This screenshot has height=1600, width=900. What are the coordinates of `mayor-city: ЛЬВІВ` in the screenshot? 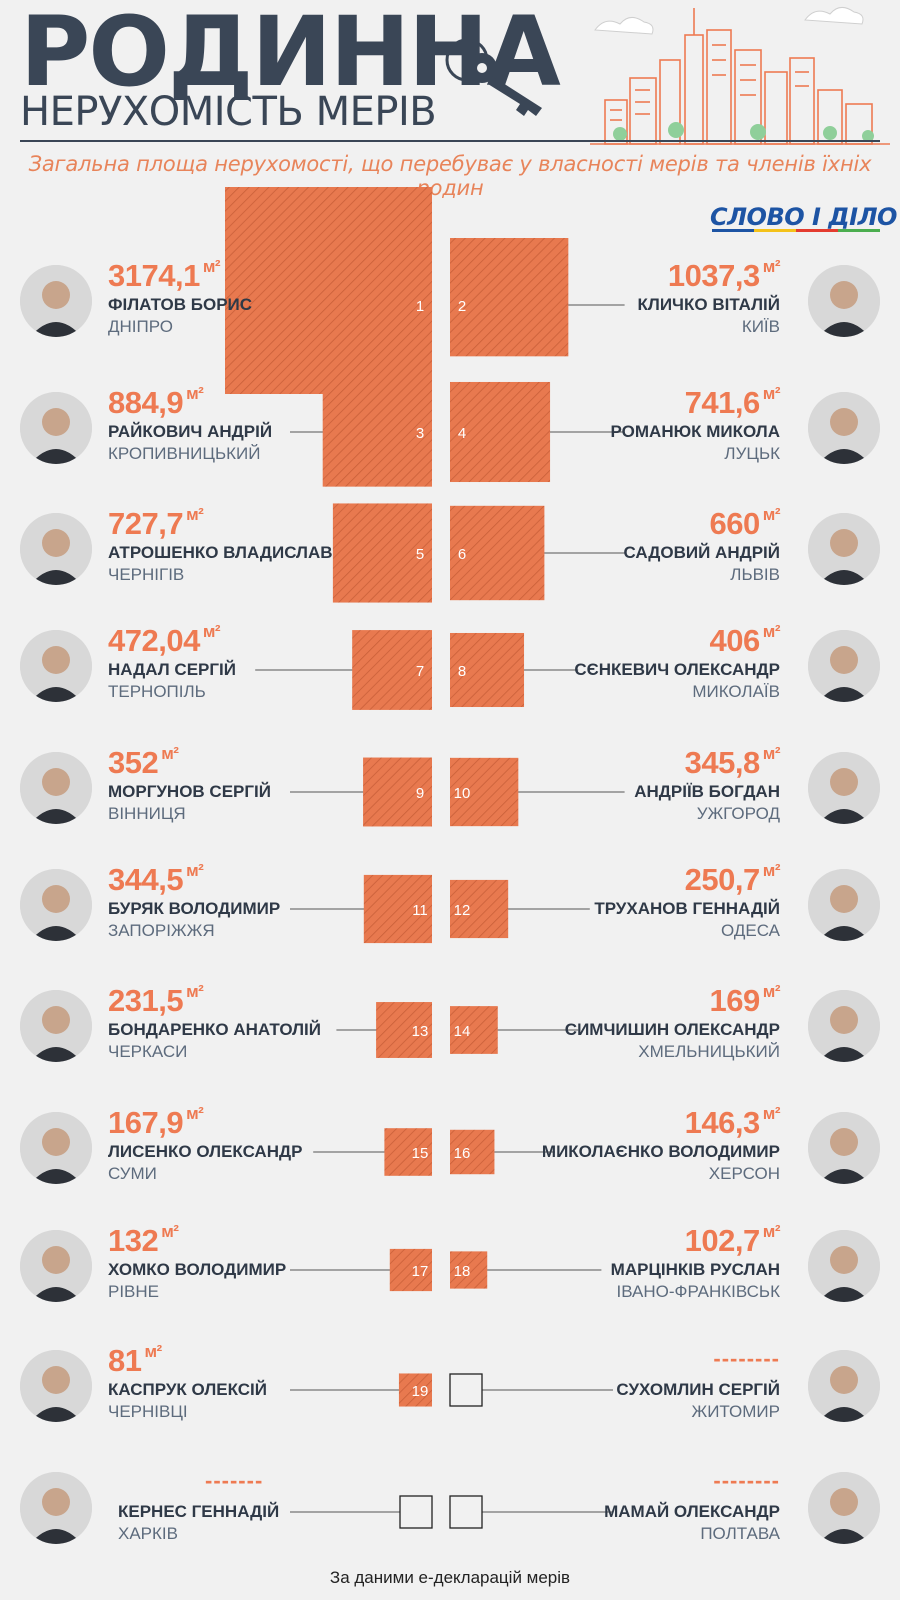 It's located at (755, 574).